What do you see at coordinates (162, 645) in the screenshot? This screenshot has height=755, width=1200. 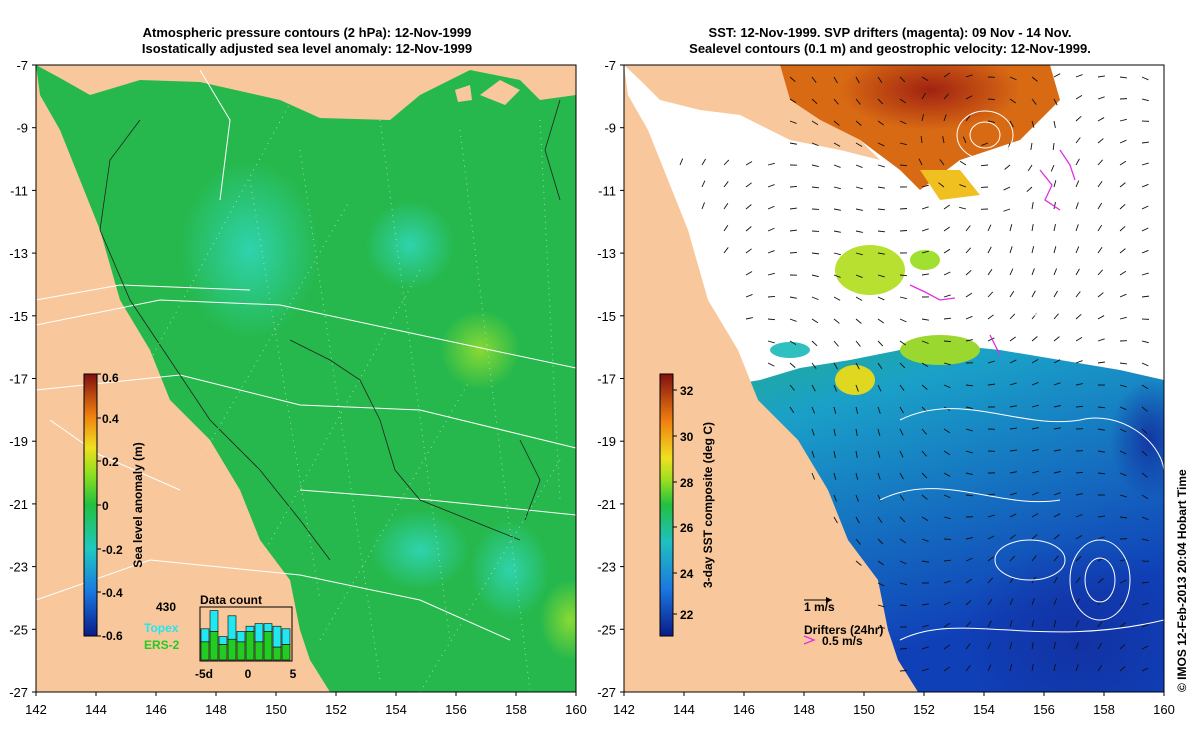 I see `legend-ers2: ERS-2` at bounding box center [162, 645].